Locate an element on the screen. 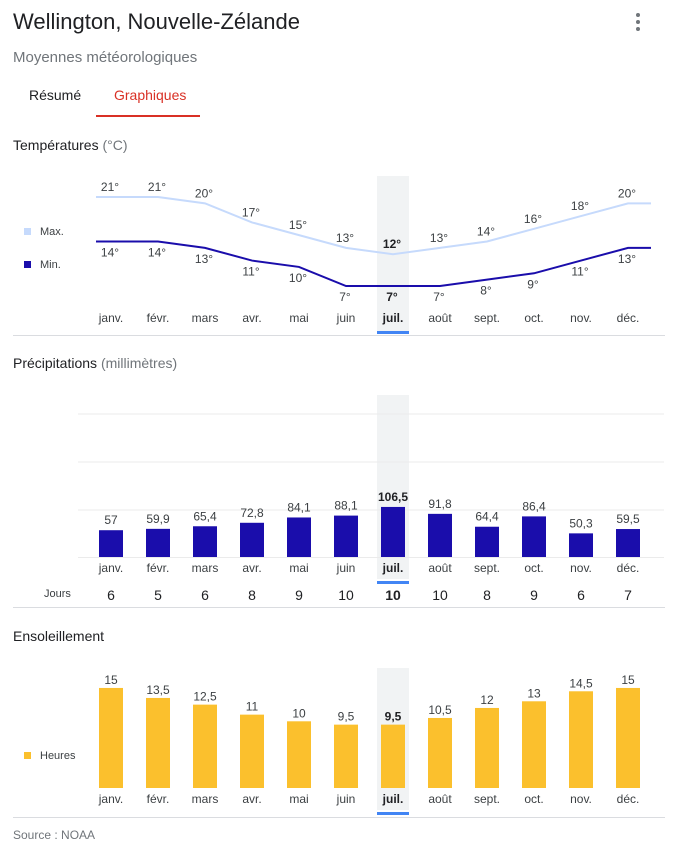 The image size is (681, 845). precipitation-month-label-9: sept. is located at coordinates (487, 568).